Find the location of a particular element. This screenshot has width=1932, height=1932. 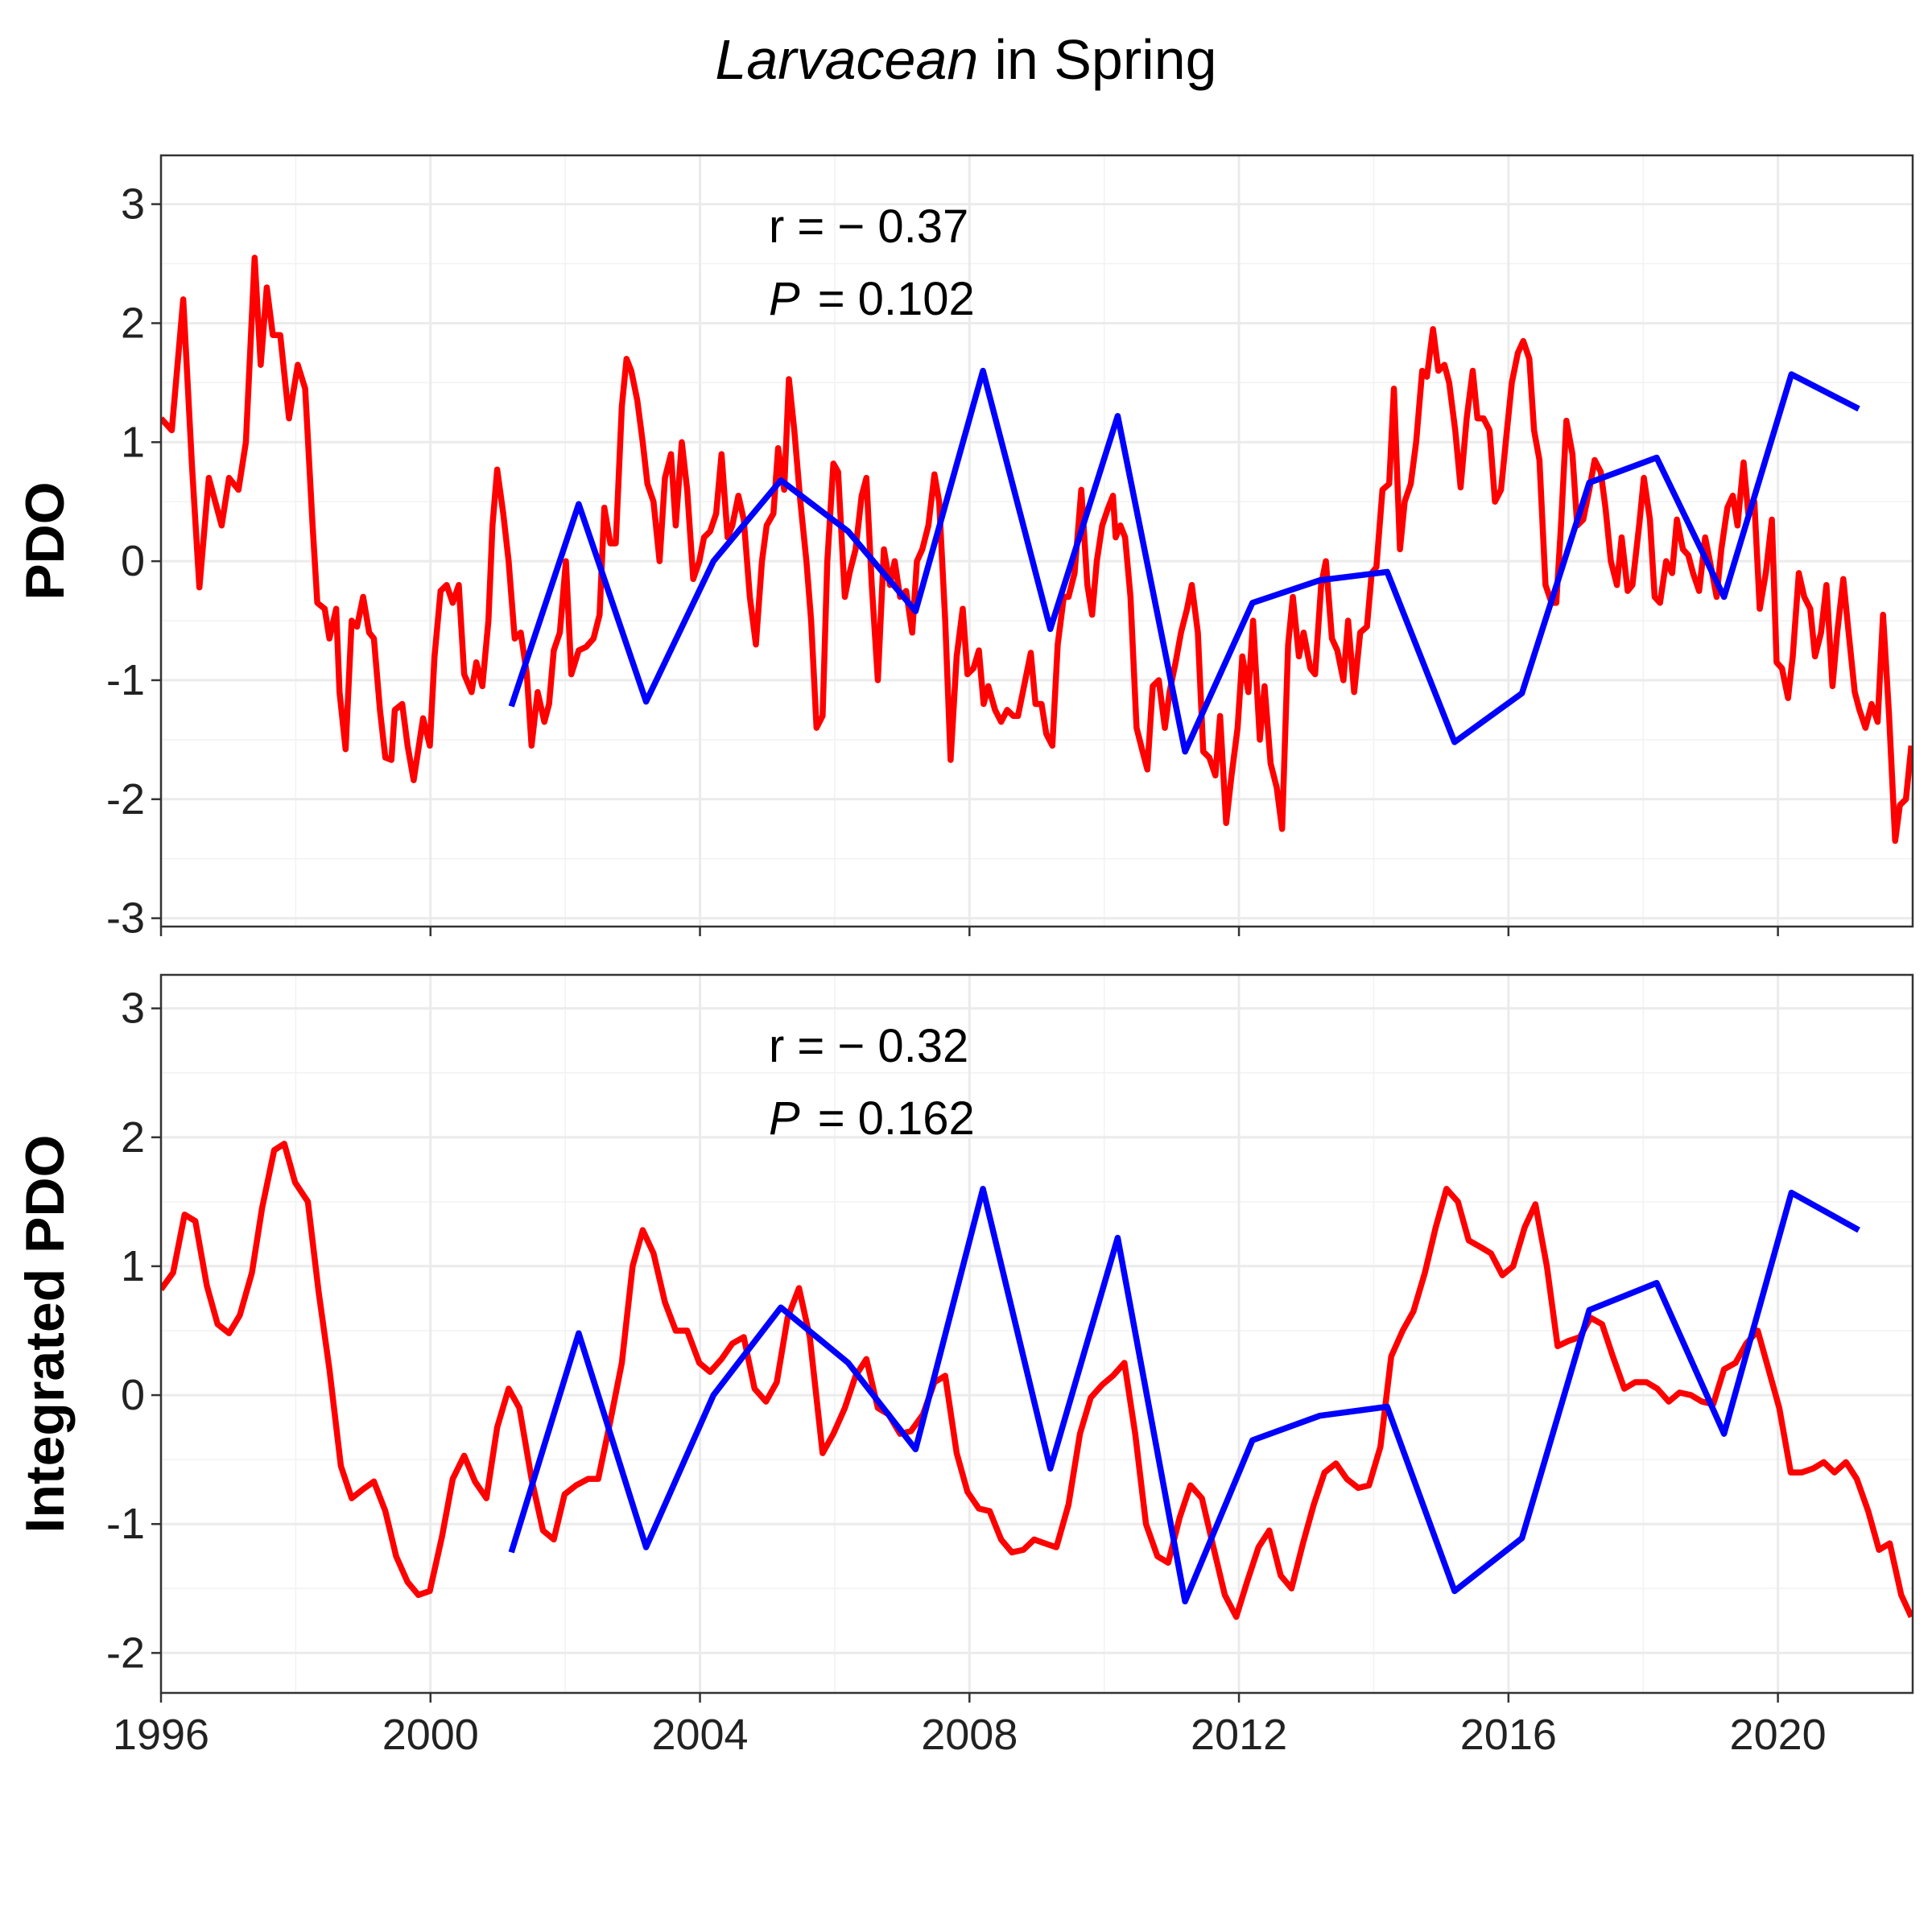

annotation: r = − 0.32 is located at coordinates (868, 1046).